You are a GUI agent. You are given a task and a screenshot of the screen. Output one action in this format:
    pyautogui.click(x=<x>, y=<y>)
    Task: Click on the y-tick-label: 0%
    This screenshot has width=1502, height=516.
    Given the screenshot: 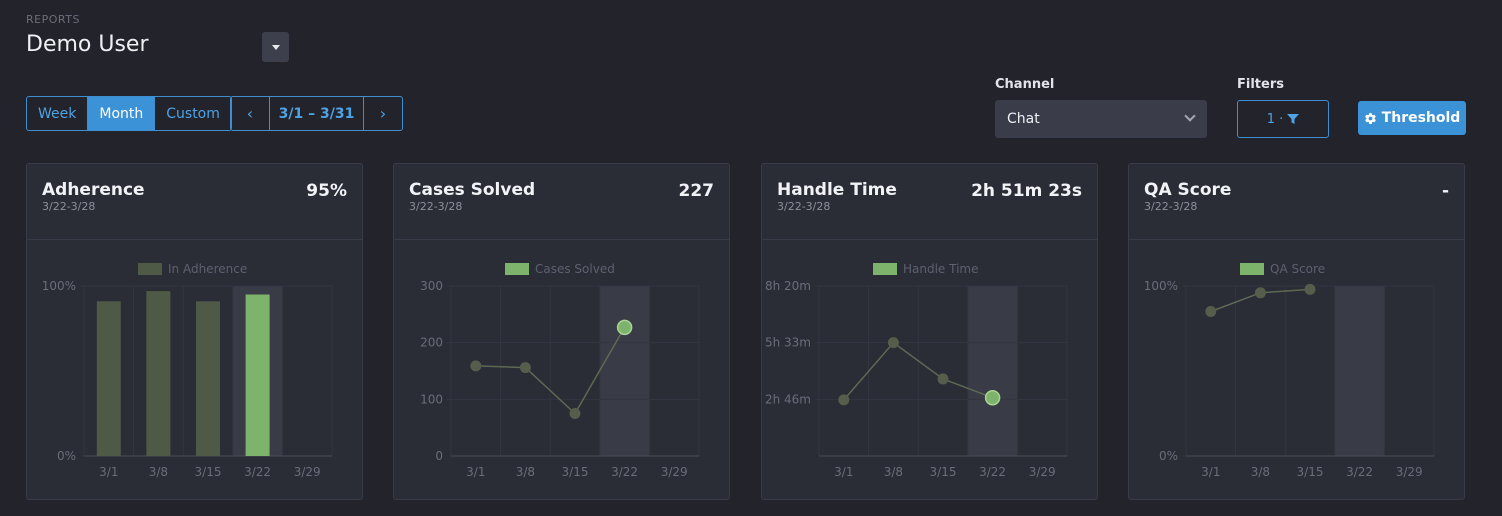 What is the action you would take?
    pyautogui.click(x=1168, y=456)
    